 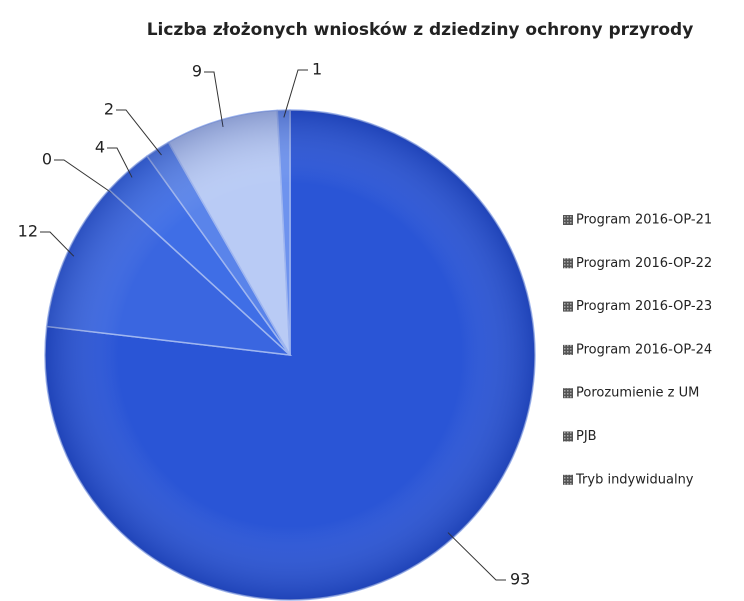 What do you see at coordinates (28, 231) in the screenshot?
I see `data-label: 12` at bounding box center [28, 231].